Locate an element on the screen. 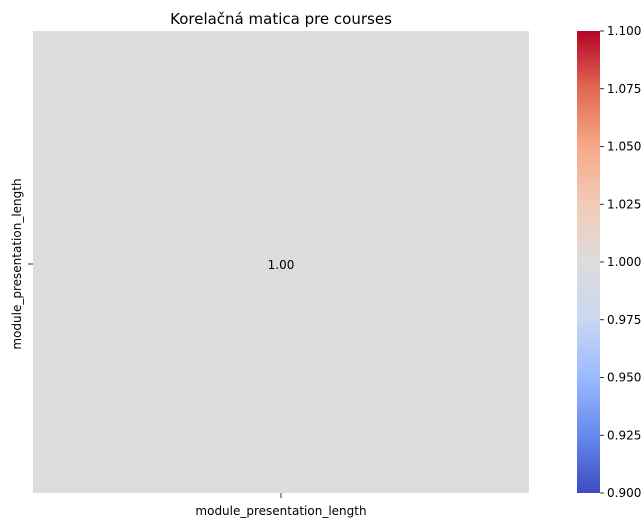 This screenshot has height=528, width=643. colorbar-tick-label: 1.075 is located at coordinates (624, 89).